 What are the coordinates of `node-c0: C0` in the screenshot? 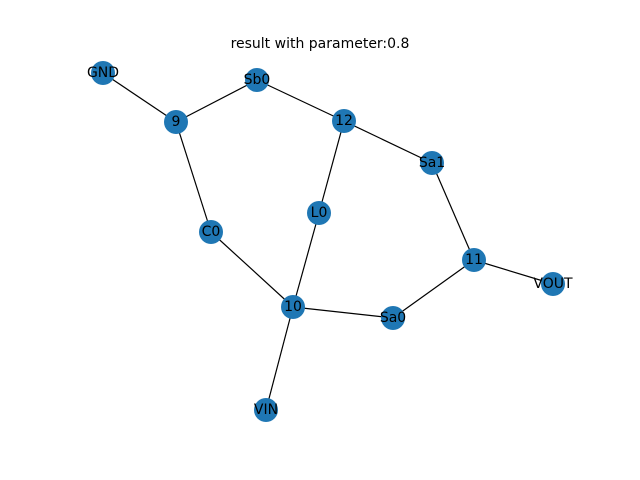 It's located at (211, 232).